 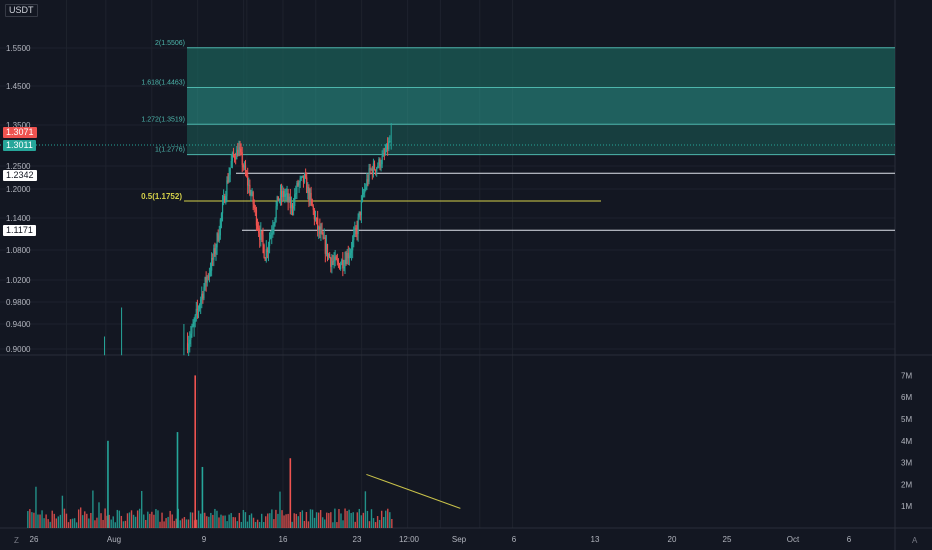 I want to click on price-tick-label: 1.3500, so click(x=18, y=125).